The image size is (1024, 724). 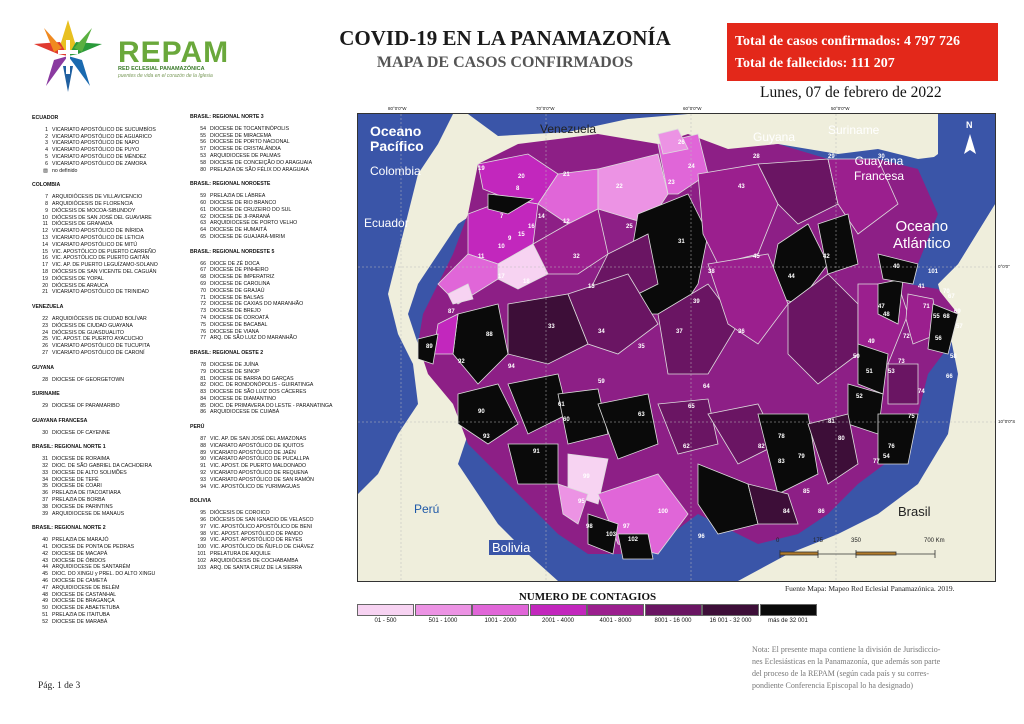 I want to click on item-number: 27, so click(x=45, y=352).